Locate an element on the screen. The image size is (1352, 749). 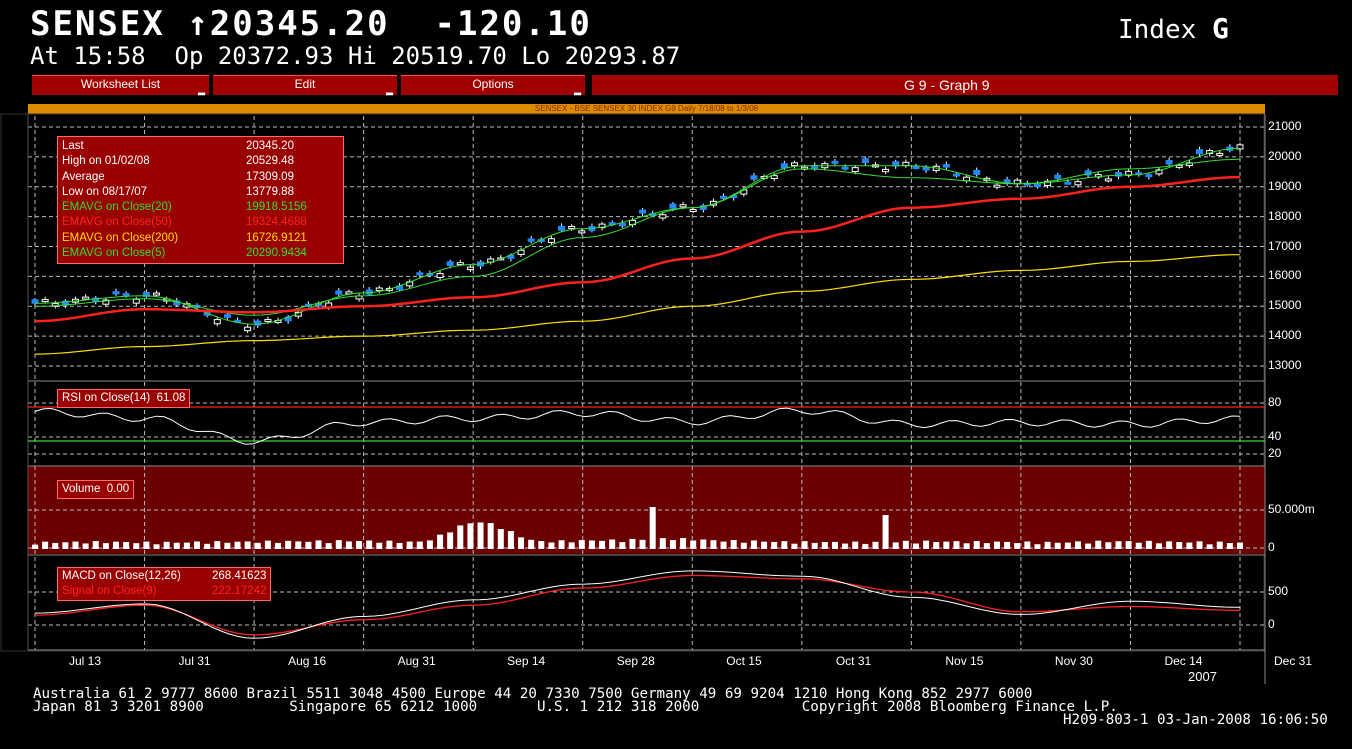
edit-menu-button: Edit ▂ is located at coordinates (305, 85).